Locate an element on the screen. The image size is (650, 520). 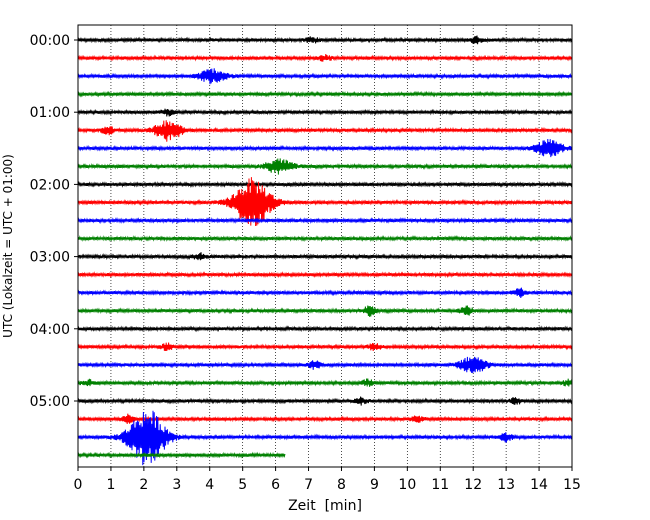
x-tick-label: 10 is located at coordinates (407, 485).